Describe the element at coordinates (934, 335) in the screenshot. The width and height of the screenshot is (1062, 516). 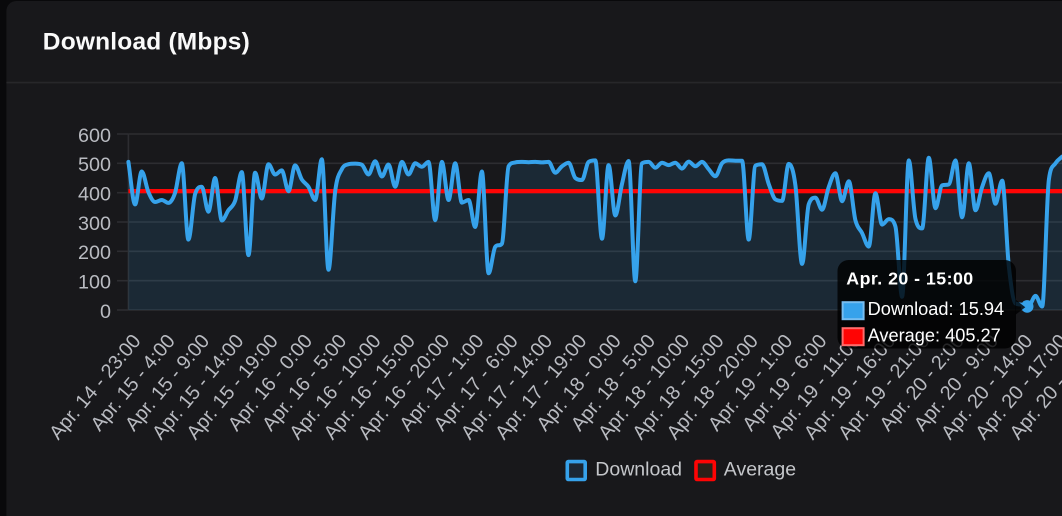
I see `svg-text: Average: 405.27` at that location.